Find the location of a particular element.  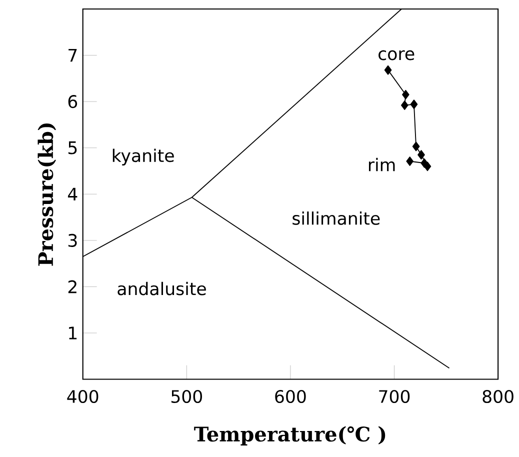

x-tick-label: 600 is located at coordinates (290, 396).